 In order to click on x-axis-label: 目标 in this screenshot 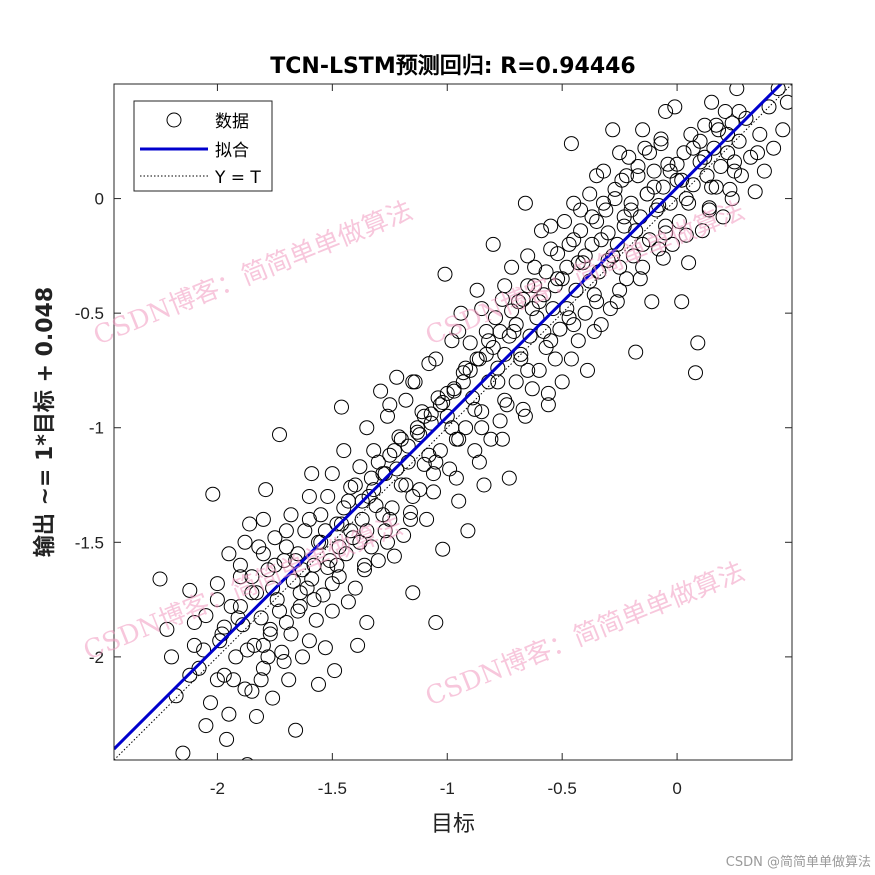, I will do `click(453, 824)`.